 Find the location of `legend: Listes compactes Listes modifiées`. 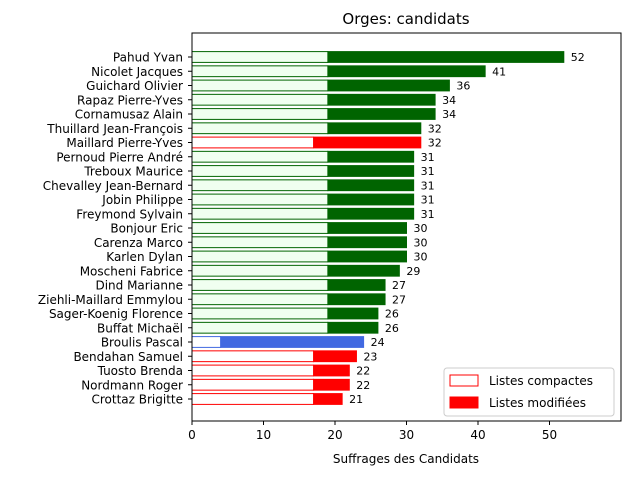

legend: Listes compactes Listes modifiées is located at coordinates (529, 392).